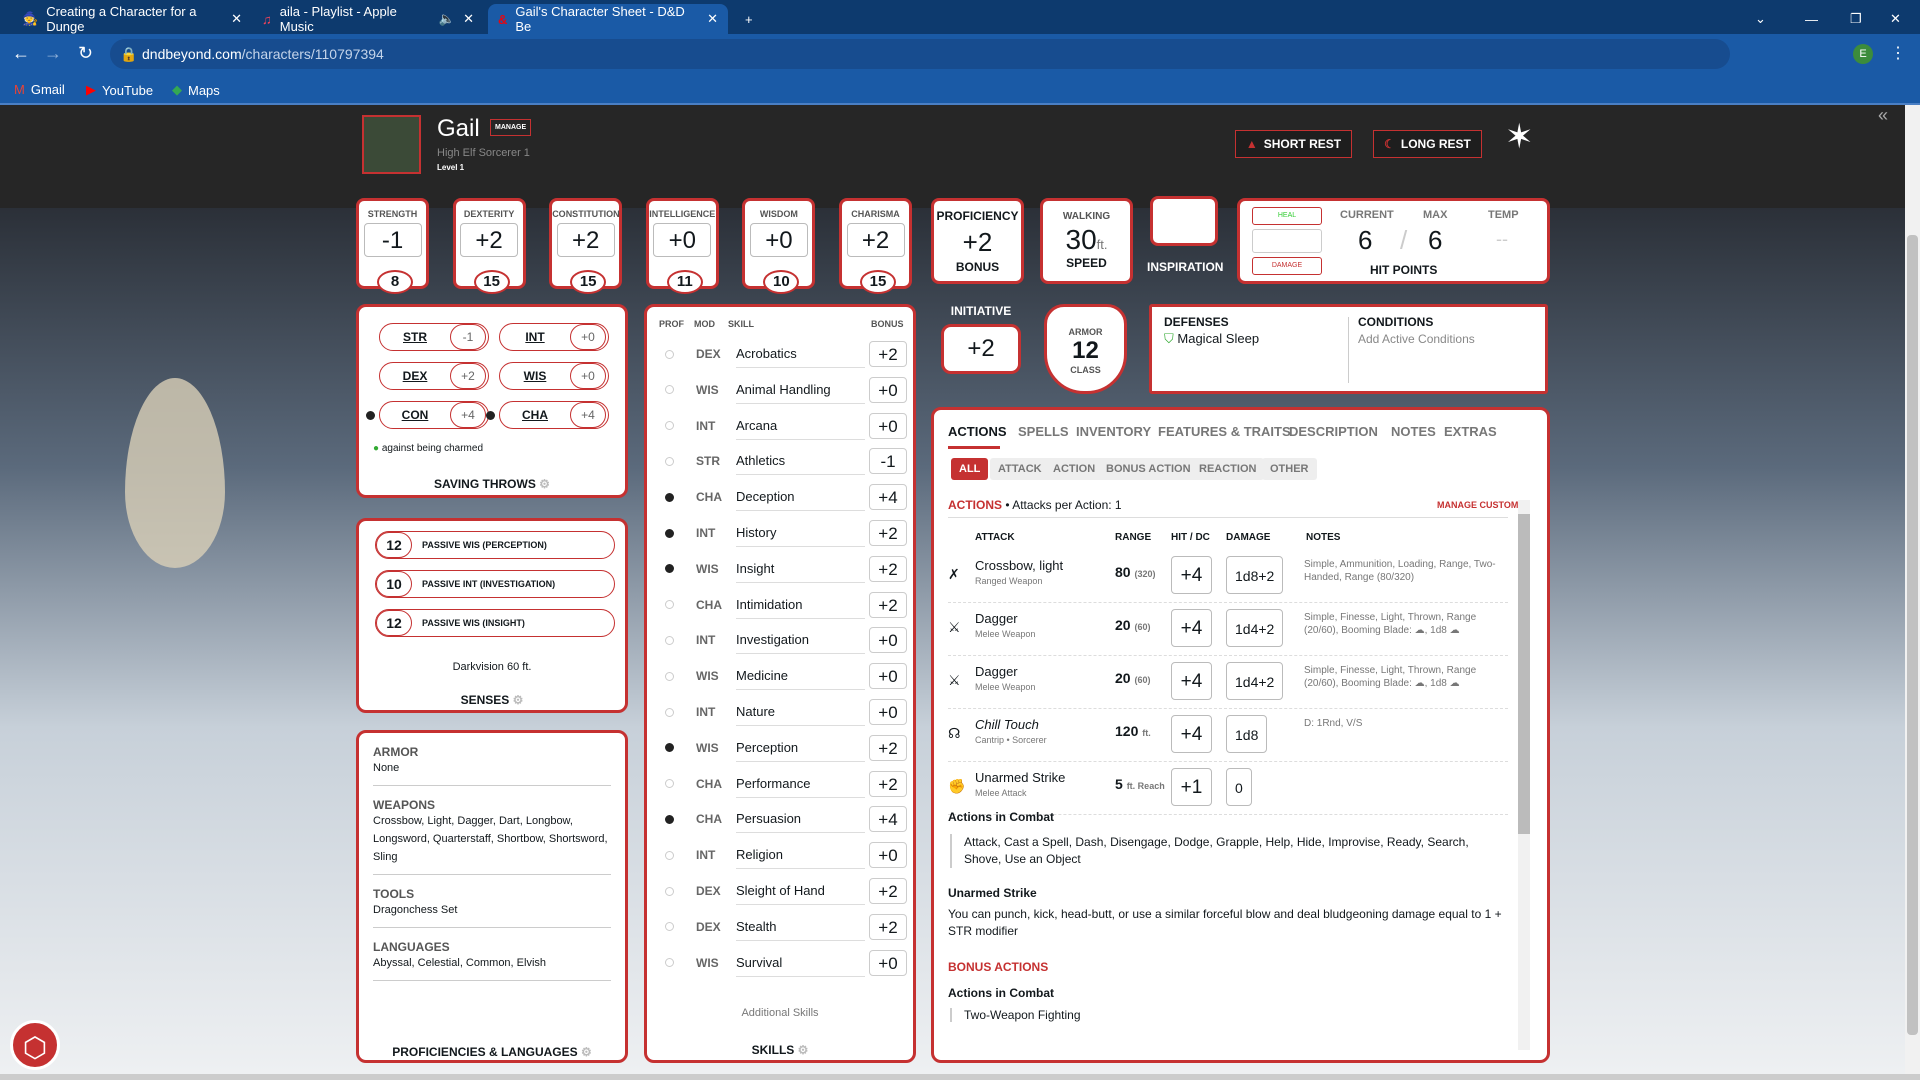 This screenshot has width=1920, height=1080. Describe the element at coordinates (1524, 775) in the screenshot. I see `actions-scrollbar` at that location.